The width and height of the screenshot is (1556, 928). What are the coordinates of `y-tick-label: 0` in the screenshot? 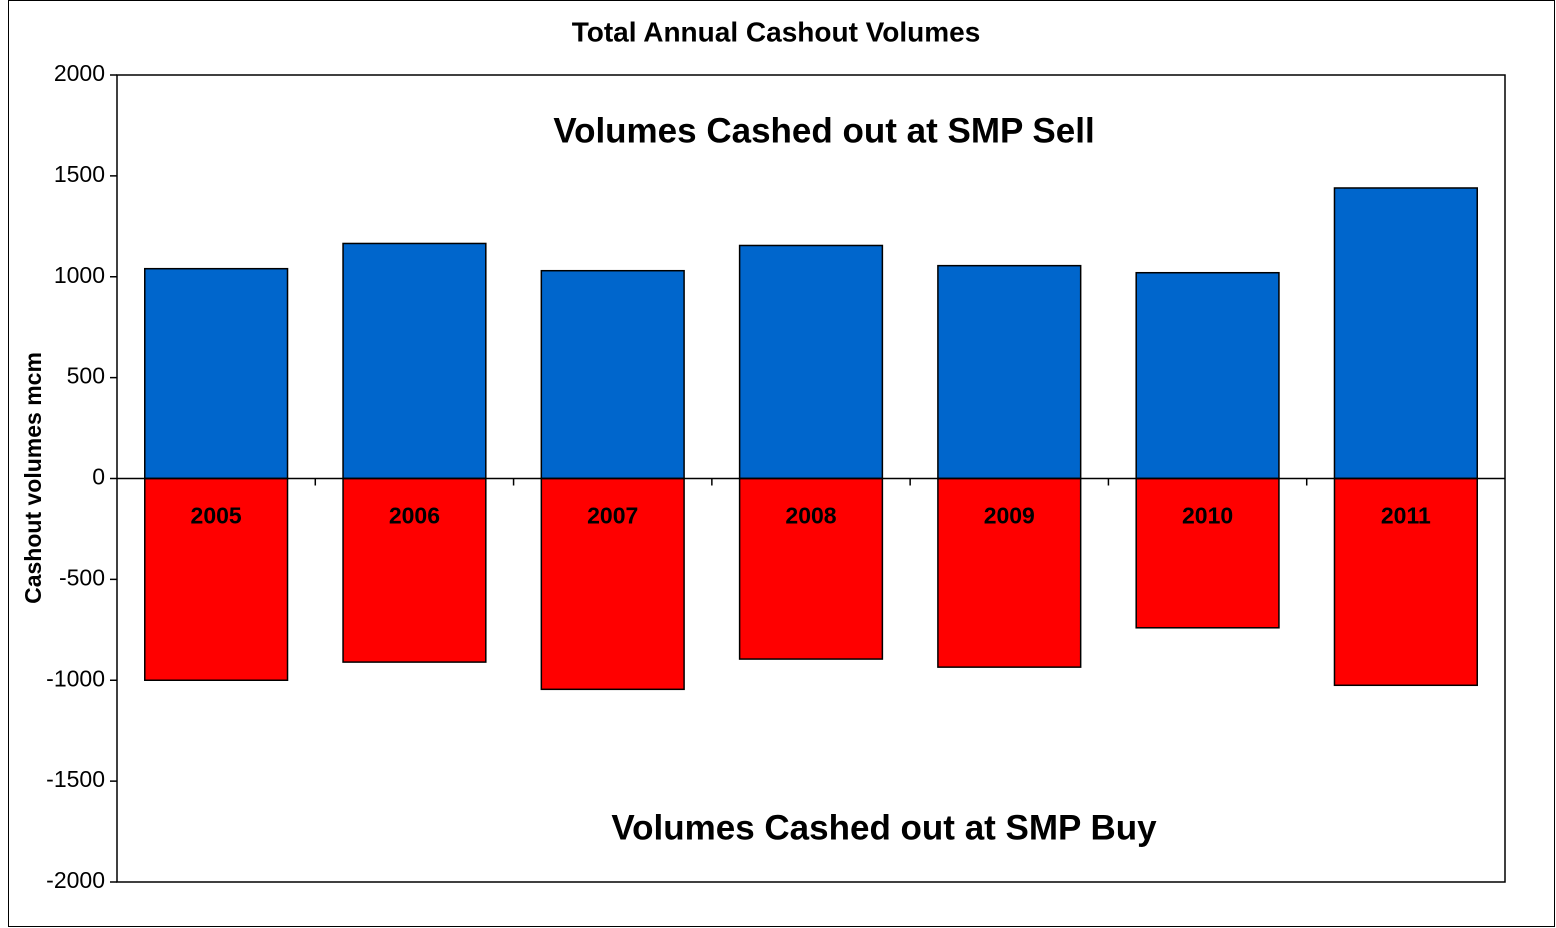 It's located at (98, 477).